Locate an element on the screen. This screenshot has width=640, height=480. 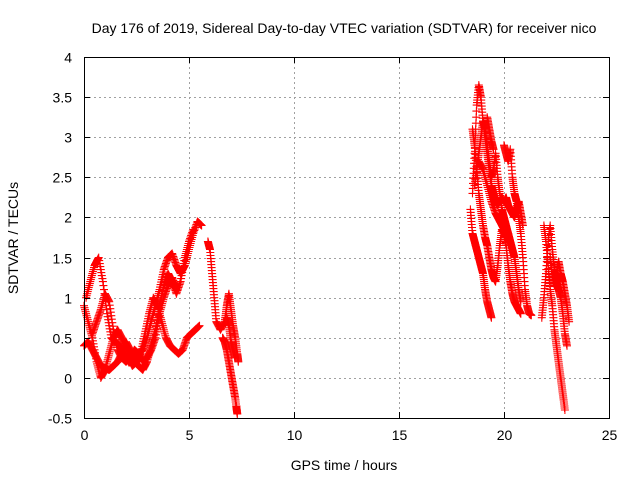
y-tick-label: 4 is located at coordinates (68, 58).